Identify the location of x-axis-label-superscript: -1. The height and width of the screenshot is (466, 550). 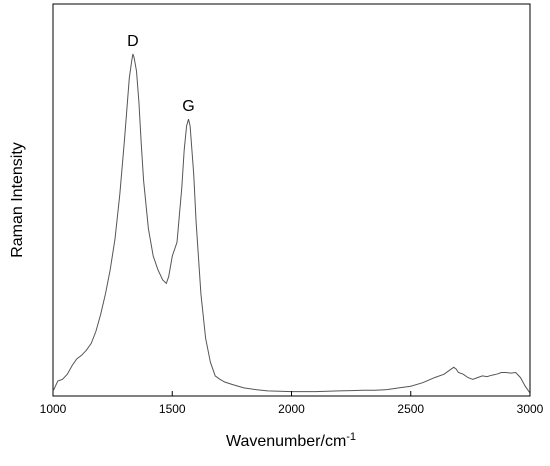
(351, 437).